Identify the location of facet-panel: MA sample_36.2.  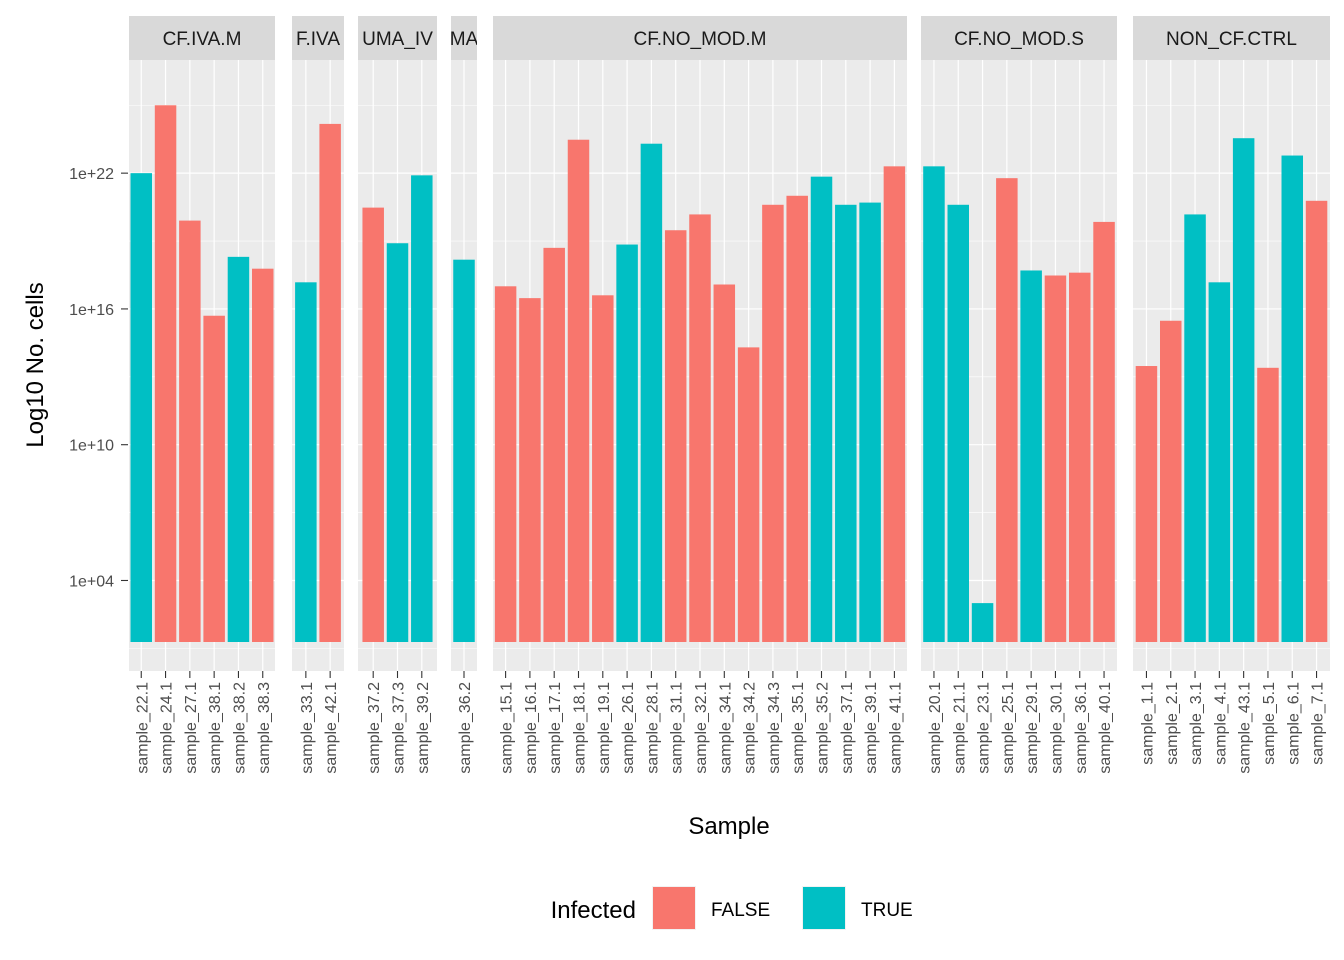
(464, 395).